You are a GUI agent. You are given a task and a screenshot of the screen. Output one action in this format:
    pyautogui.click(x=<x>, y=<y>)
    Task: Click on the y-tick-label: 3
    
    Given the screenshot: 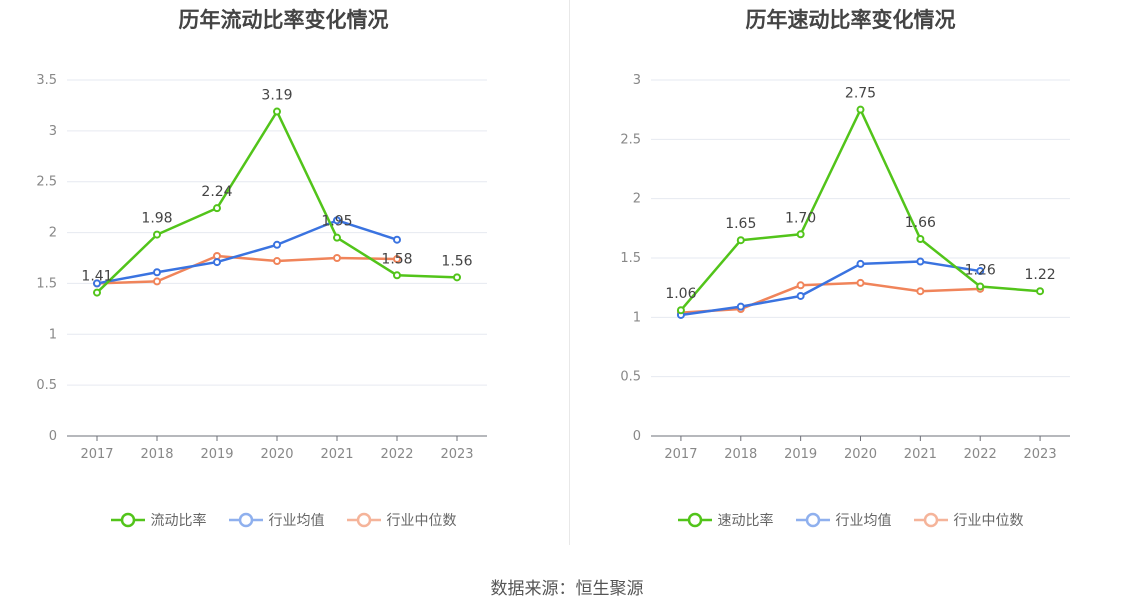 What is the action you would take?
    pyautogui.click(x=53, y=131)
    